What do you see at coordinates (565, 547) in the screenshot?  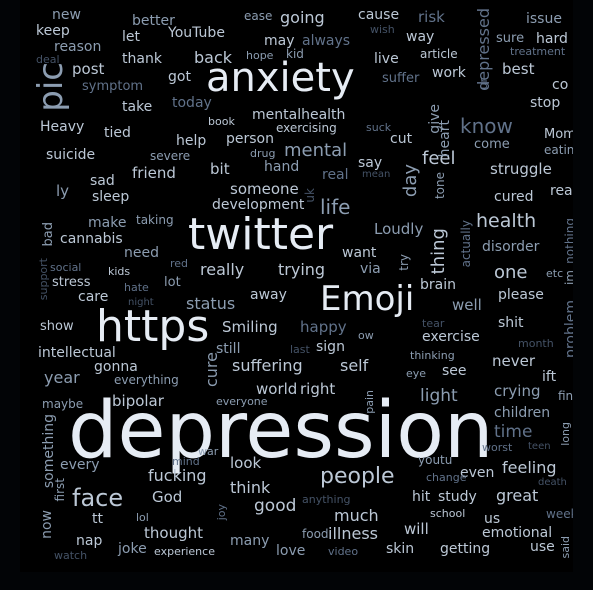 I see `word-said: said` at bounding box center [565, 547].